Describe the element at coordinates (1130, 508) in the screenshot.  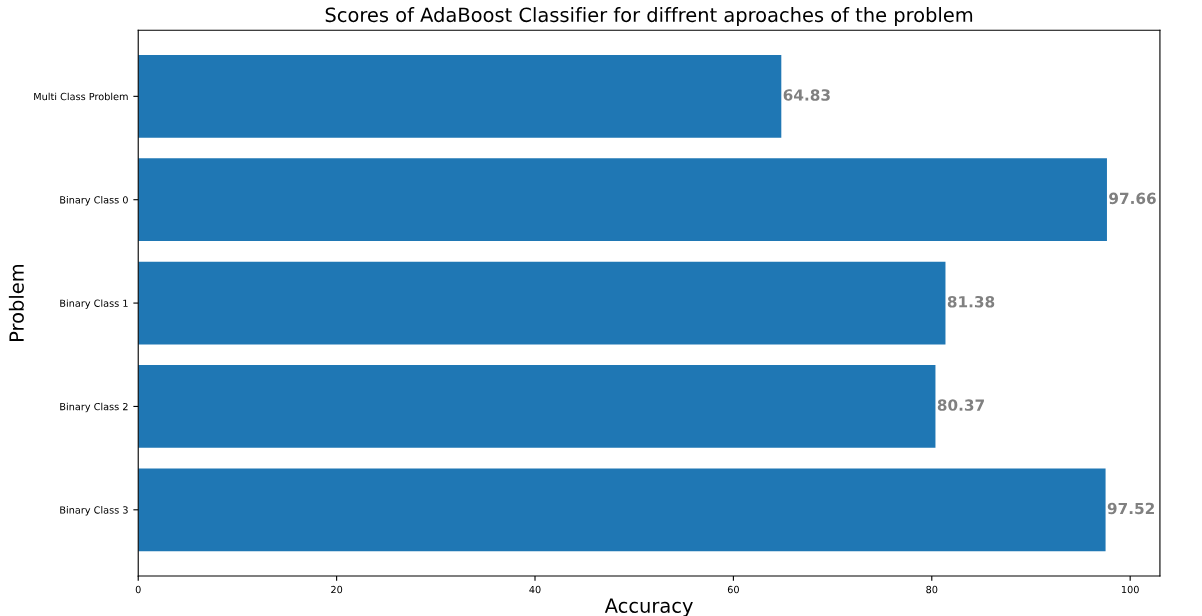
I see `data-label: 97.52` at that location.